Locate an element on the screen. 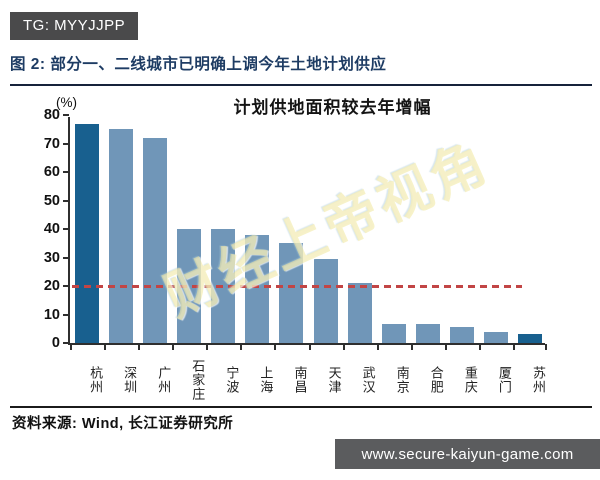  bar-武汉 is located at coordinates (359, 313).